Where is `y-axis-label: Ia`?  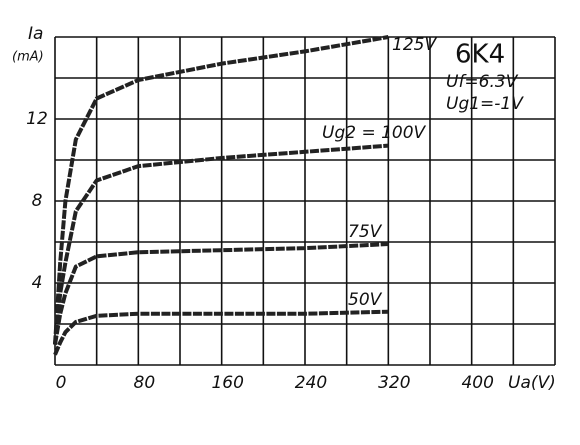 y-axis-label: Ia is located at coordinates (35, 34).